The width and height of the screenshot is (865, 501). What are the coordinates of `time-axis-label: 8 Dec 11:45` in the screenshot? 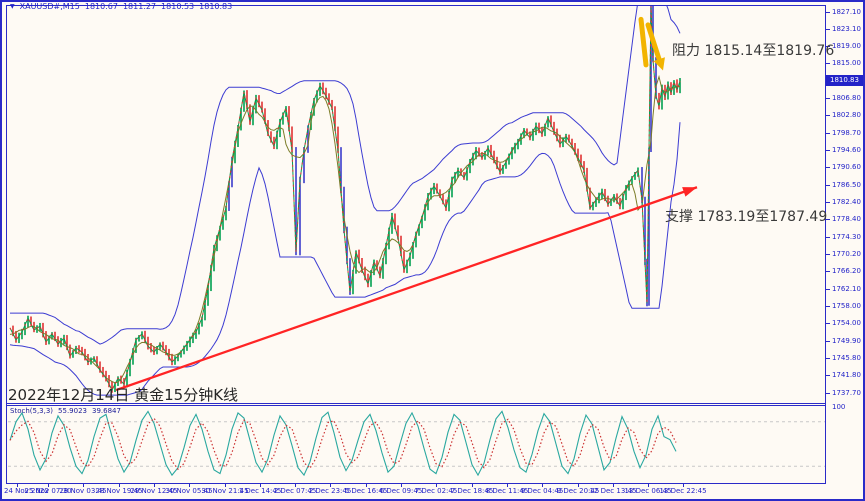 It's located at (507, 491).